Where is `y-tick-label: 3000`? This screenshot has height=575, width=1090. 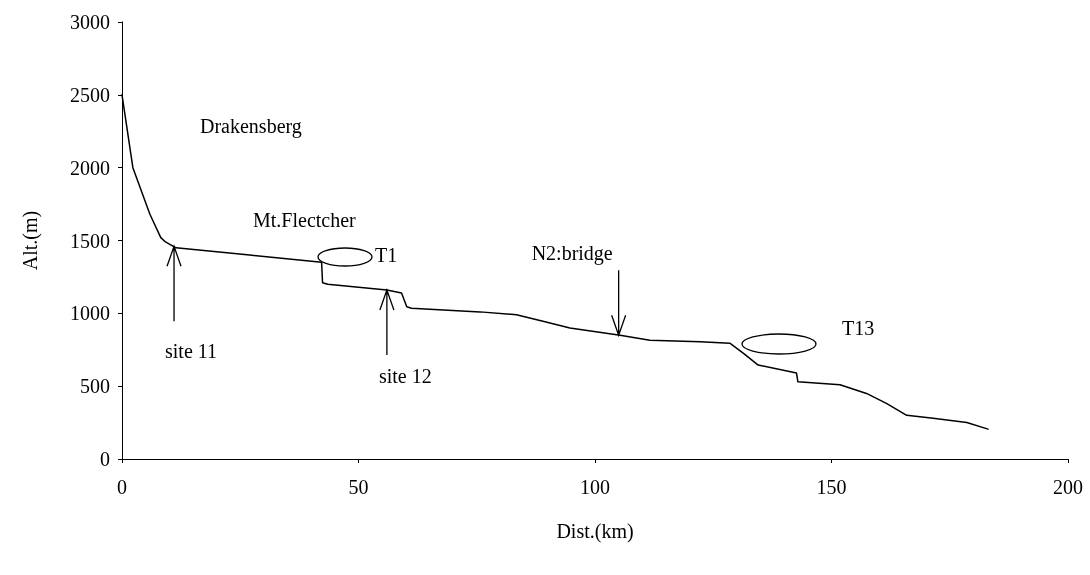
y-tick-label: 3000 is located at coordinates (90, 22).